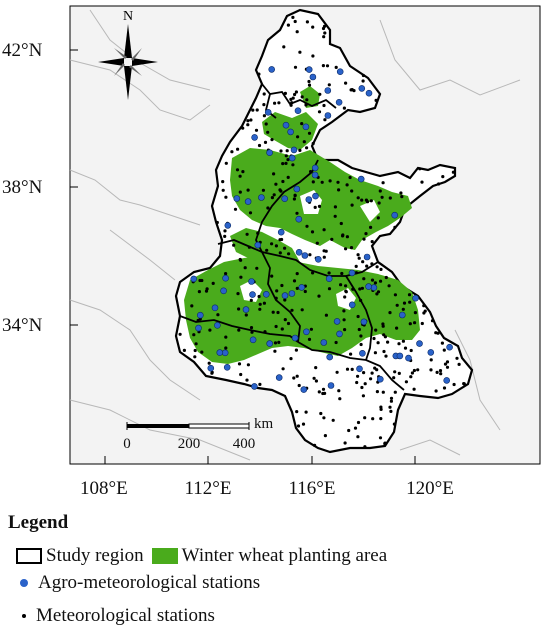  I want to click on scale-bar, so click(188, 426).